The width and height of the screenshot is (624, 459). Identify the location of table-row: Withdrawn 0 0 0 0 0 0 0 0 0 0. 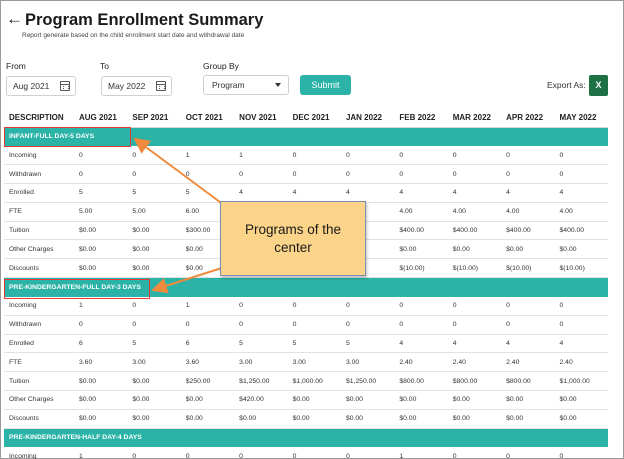
(306, 174).